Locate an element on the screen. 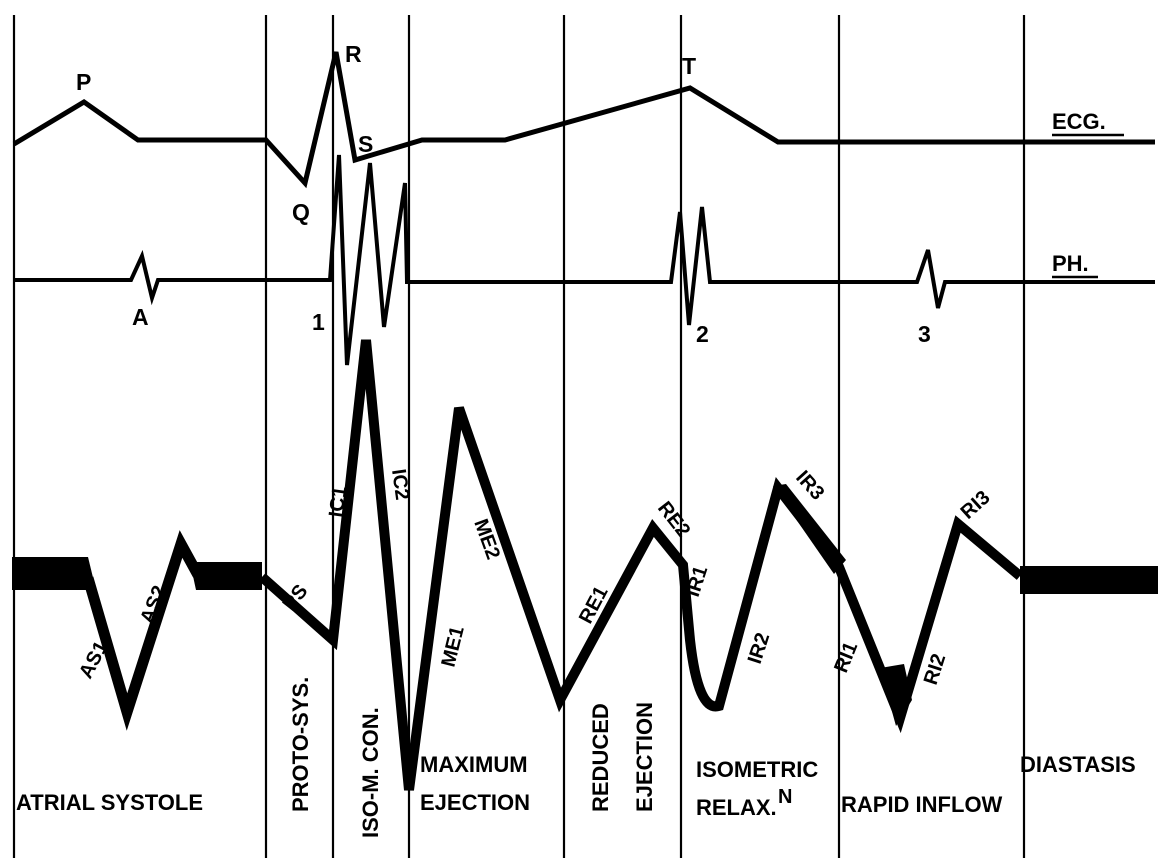 The image size is (1176, 868). ecg-p-label: P is located at coordinates (83, 82).